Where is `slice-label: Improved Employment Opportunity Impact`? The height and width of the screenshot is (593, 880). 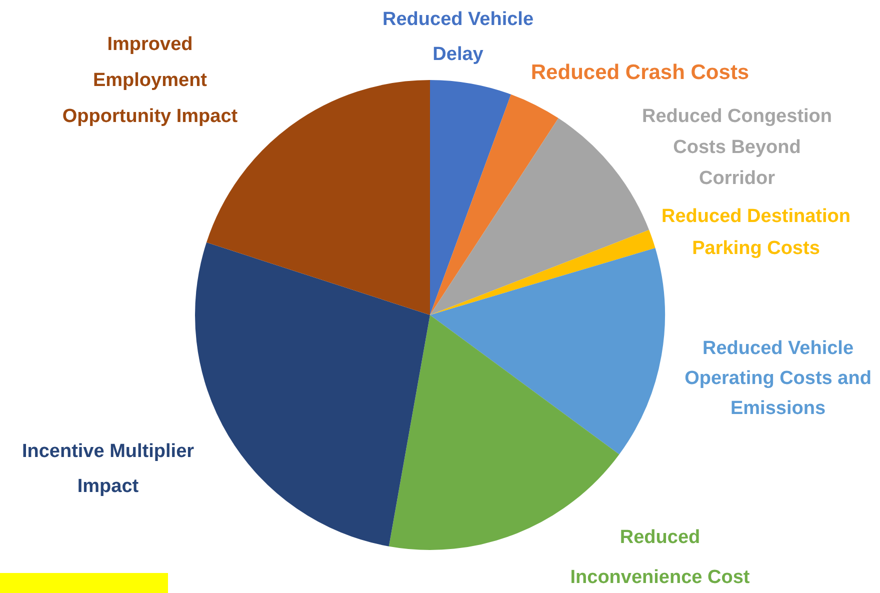 slice-label: Improved Employment Opportunity Impact is located at coordinates (150, 81).